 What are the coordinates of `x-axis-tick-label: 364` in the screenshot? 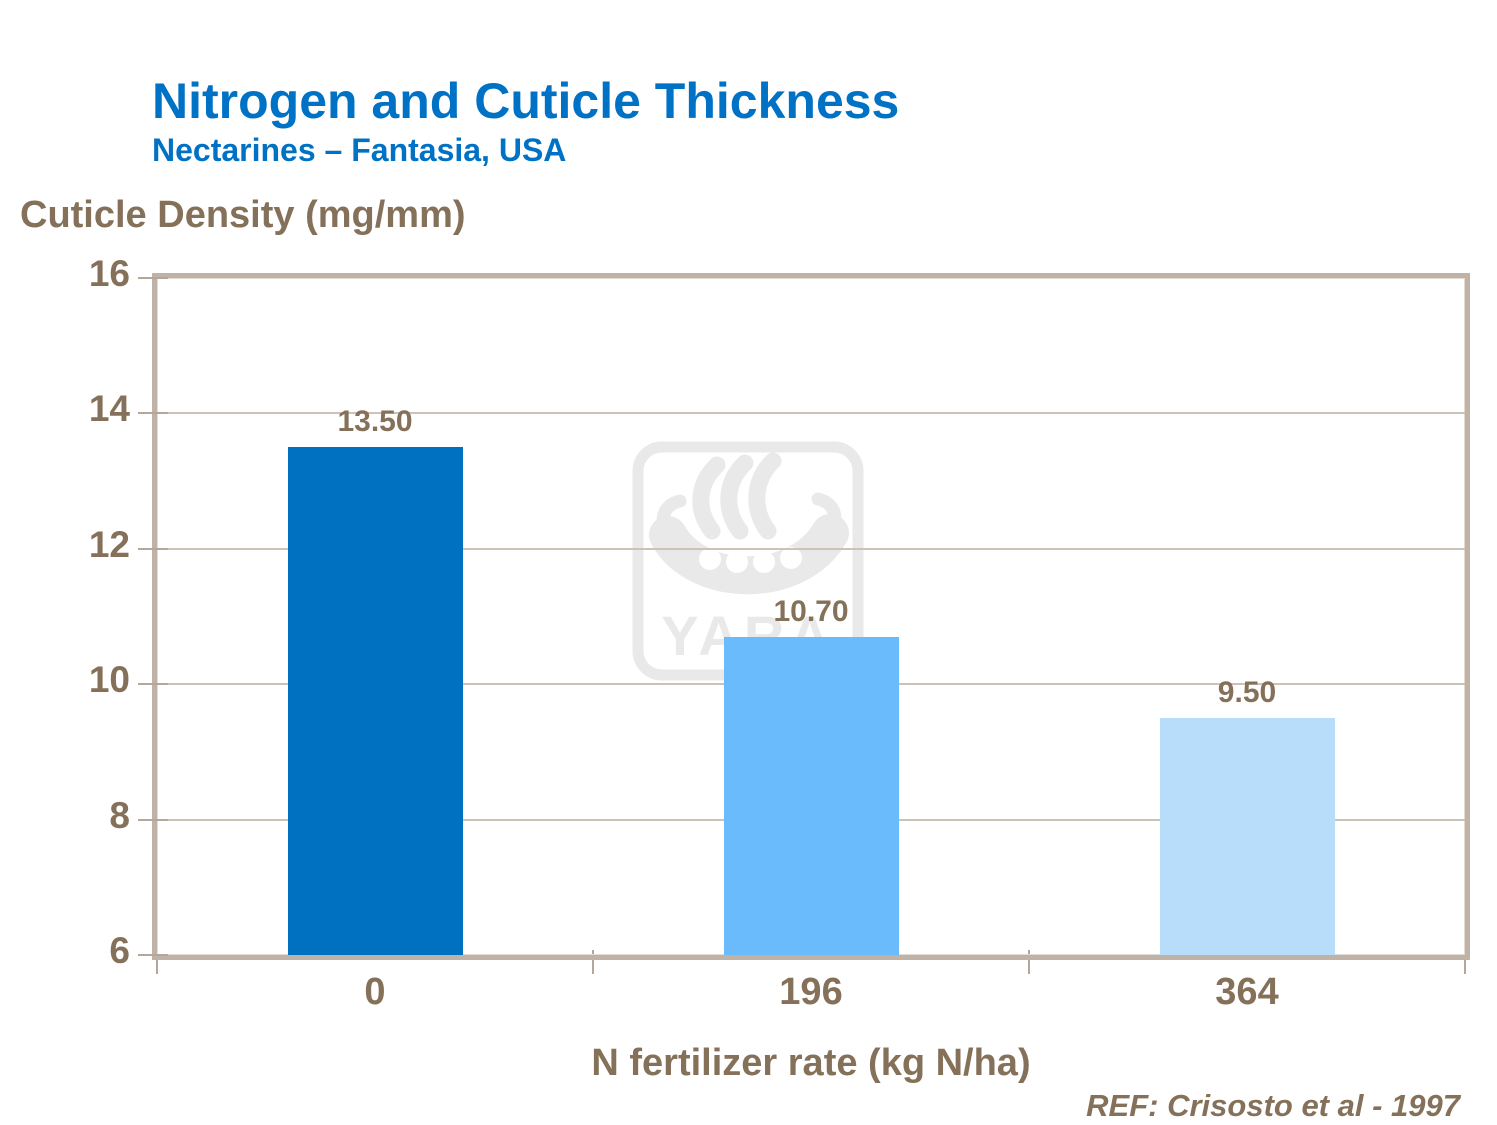 It's located at (1247, 992).